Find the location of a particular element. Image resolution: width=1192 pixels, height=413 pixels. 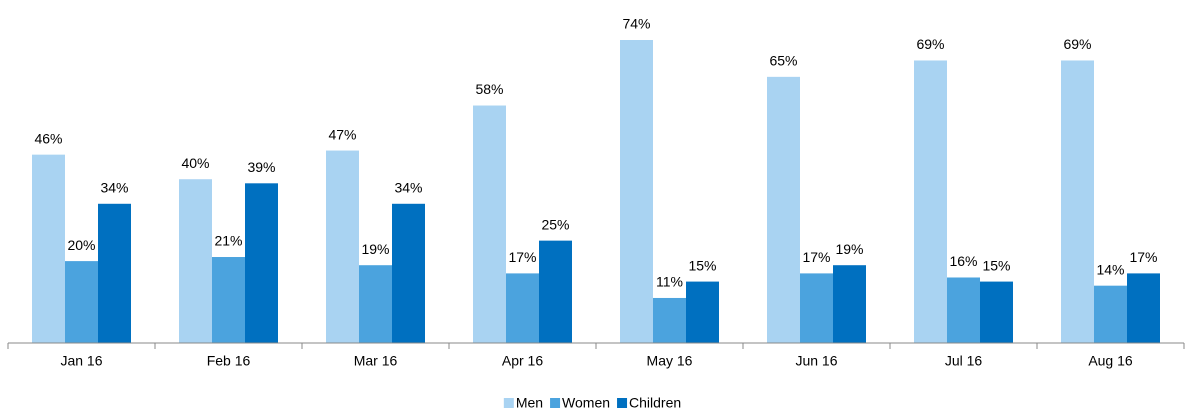

x-tick-label: Aug 16 is located at coordinates (1110, 361).